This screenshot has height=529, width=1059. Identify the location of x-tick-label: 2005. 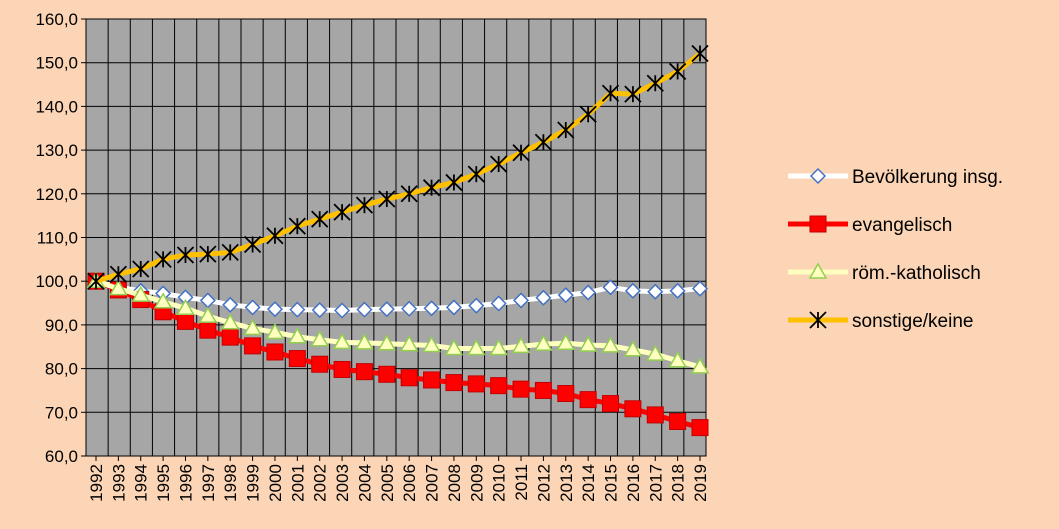
(387, 483).